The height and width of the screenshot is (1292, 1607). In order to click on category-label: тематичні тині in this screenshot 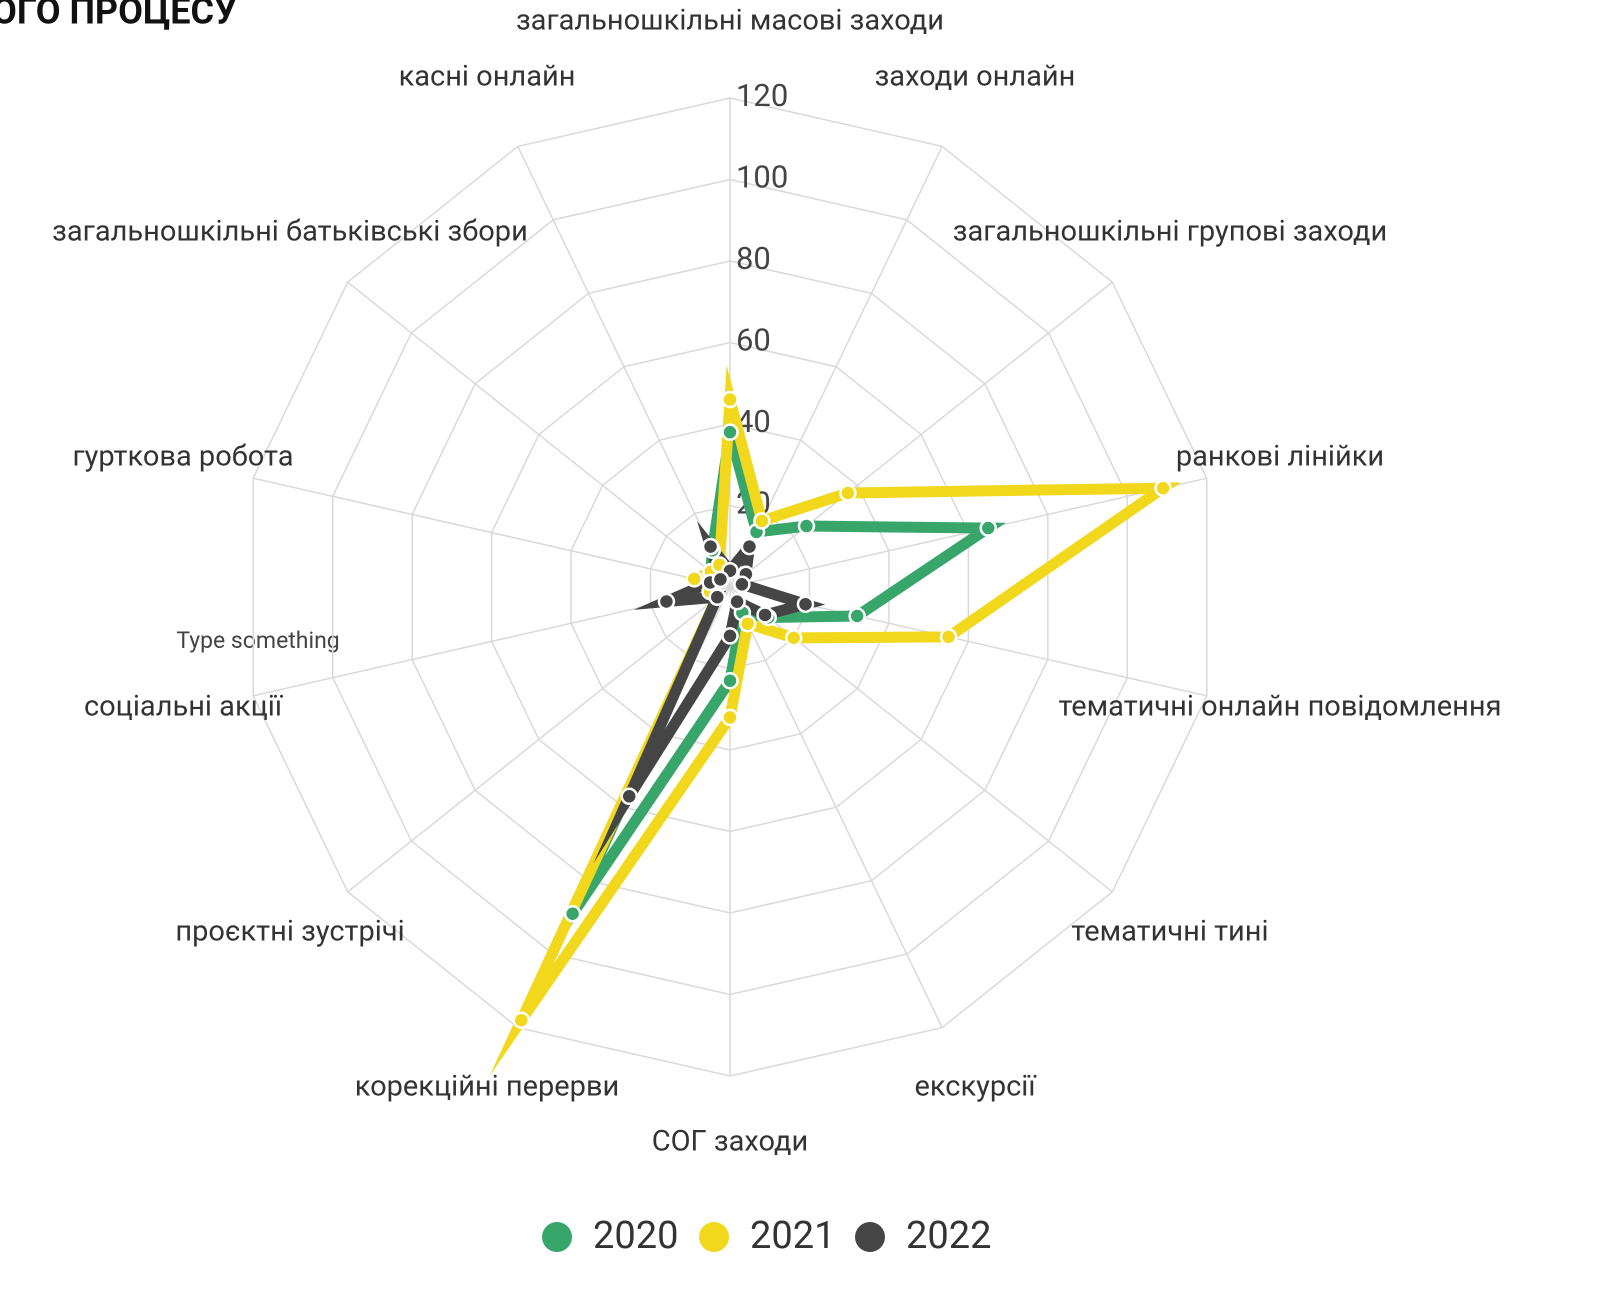, I will do `click(1169, 932)`.